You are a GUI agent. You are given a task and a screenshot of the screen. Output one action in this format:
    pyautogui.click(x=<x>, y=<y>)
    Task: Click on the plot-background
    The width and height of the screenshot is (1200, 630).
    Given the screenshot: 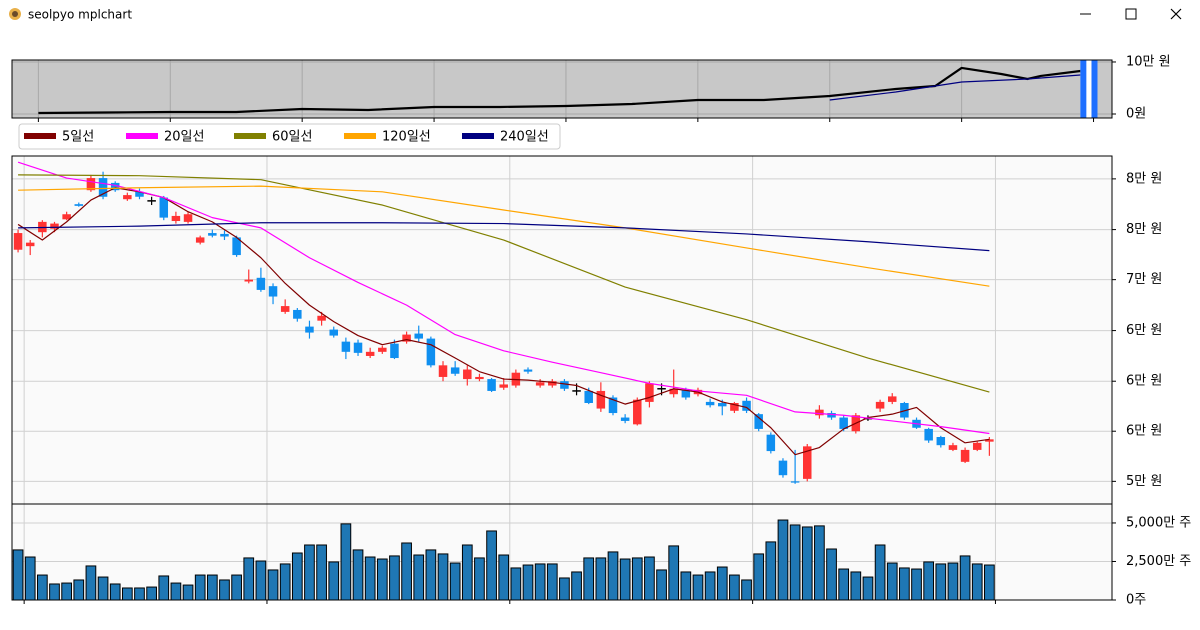 What is the action you would take?
    pyautogui.click(x=562, y=89)
    